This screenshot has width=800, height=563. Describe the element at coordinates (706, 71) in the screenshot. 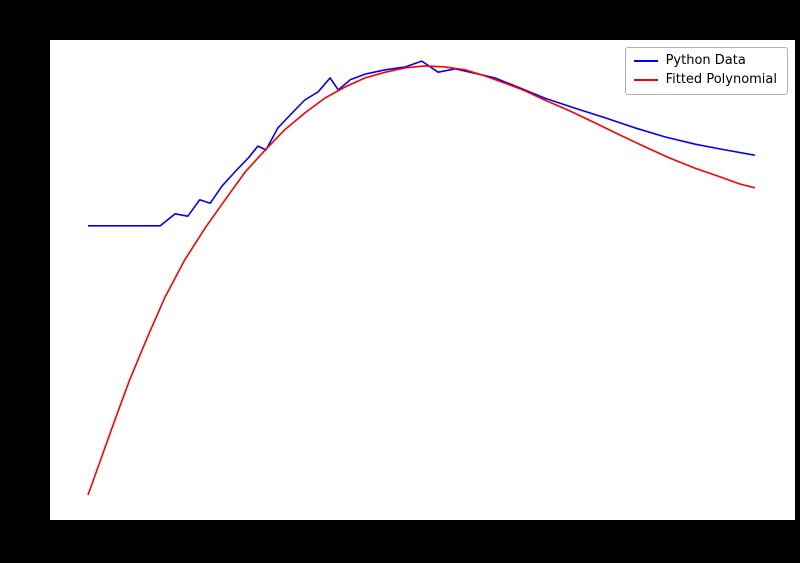

I see `legend: Python Data Fitted Polynomial` at that location.